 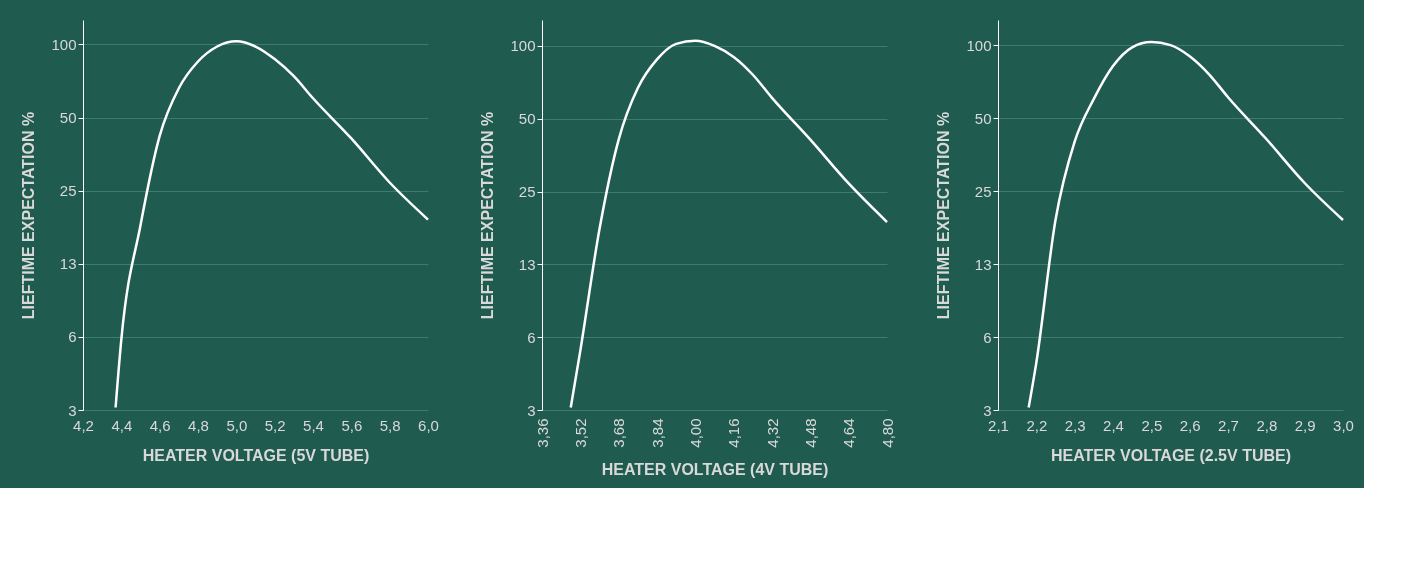 What do you see at coordinates (237, 425) in the screenshot?
I see `x-tick-label: 5,0` at bounding box center [237, 425].